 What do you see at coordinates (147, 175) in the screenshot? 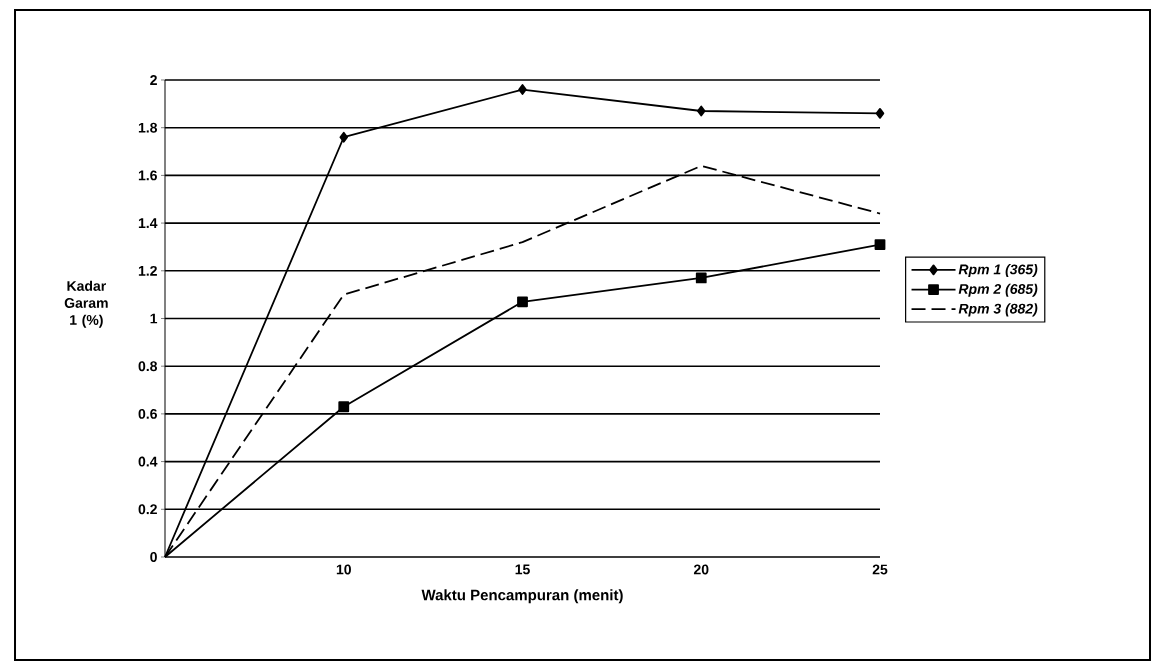
I see `y-tick-label: 1.6` at bounding box center [147, 175].